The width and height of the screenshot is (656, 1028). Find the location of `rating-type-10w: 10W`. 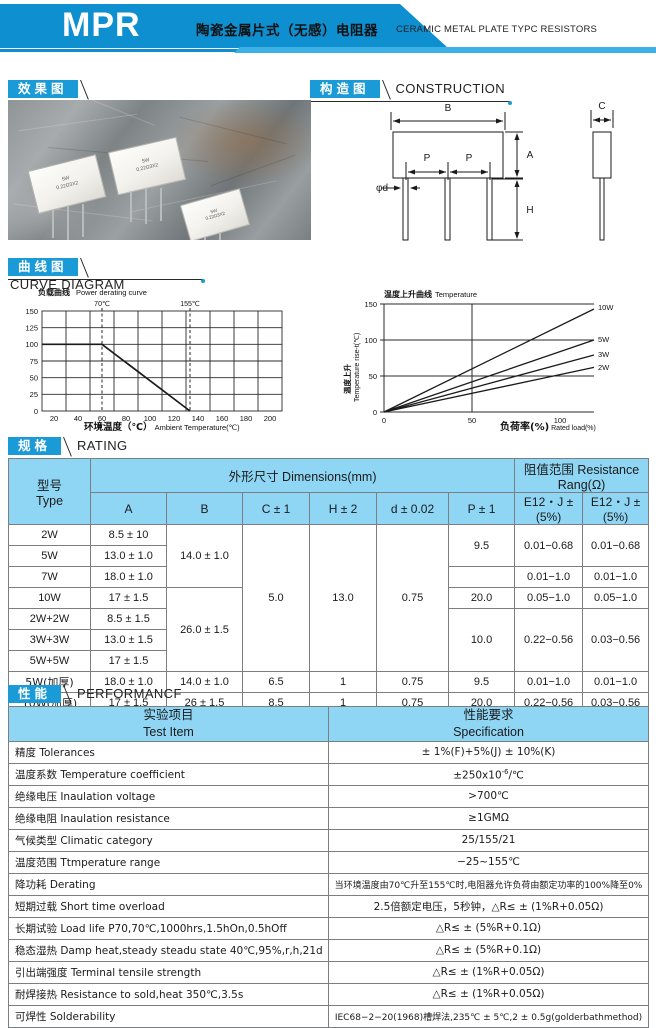

rating-type-10w: 10W is located at coordinates (49, 598).